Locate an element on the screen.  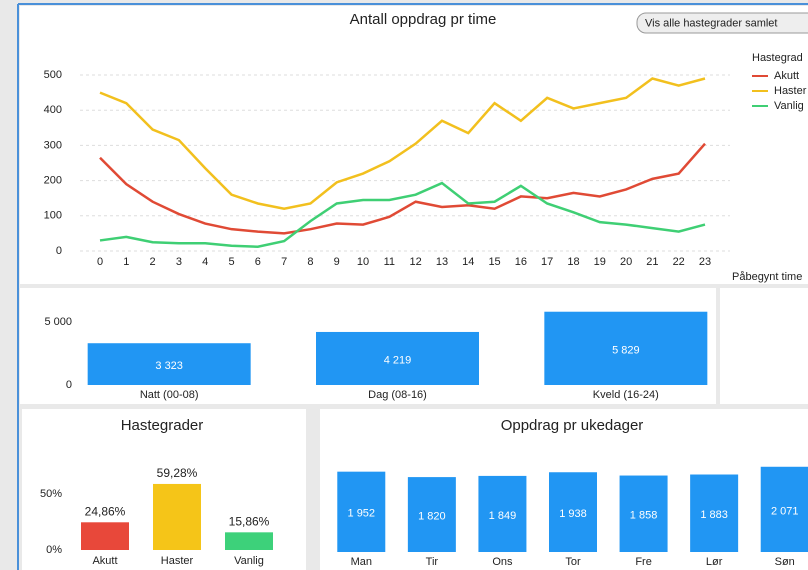
x-tick-label: Vanlig is located at coordinates (249, 561).